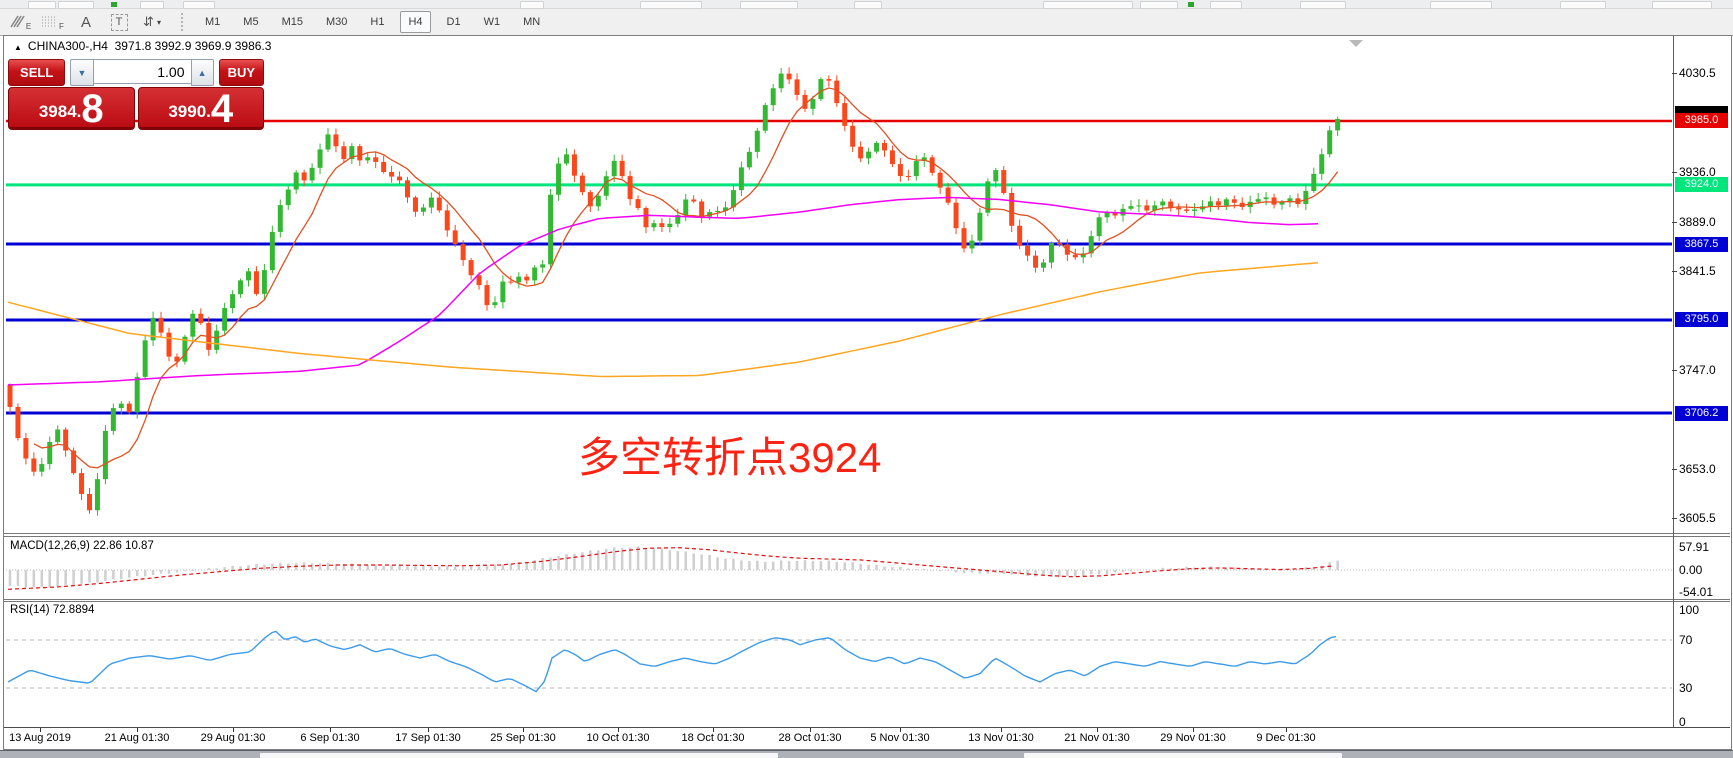  I want to click on date-label: 21 Aug 01:30, so click(137, 738).